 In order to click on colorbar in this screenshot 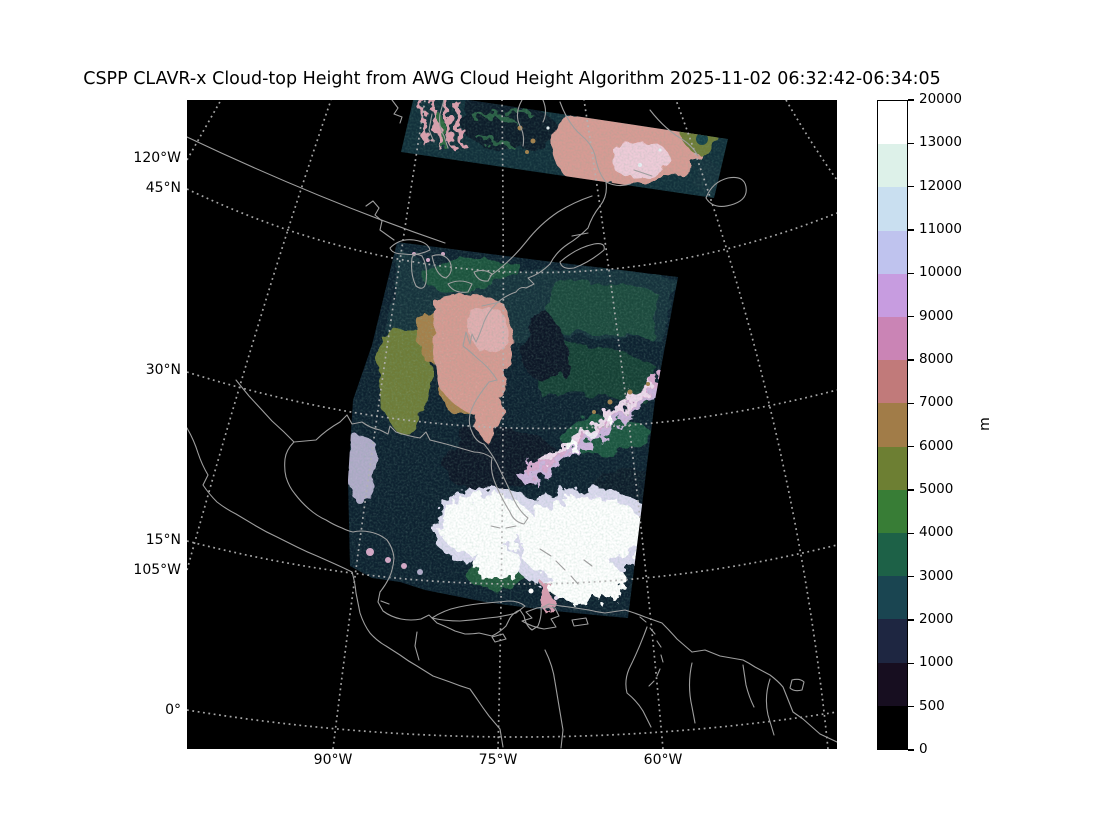, I will do `click(892, 425)`.